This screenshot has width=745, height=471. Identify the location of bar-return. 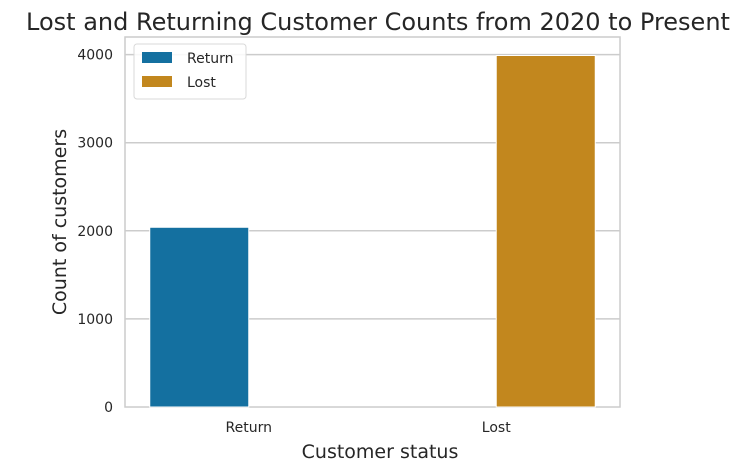
(199, 317).